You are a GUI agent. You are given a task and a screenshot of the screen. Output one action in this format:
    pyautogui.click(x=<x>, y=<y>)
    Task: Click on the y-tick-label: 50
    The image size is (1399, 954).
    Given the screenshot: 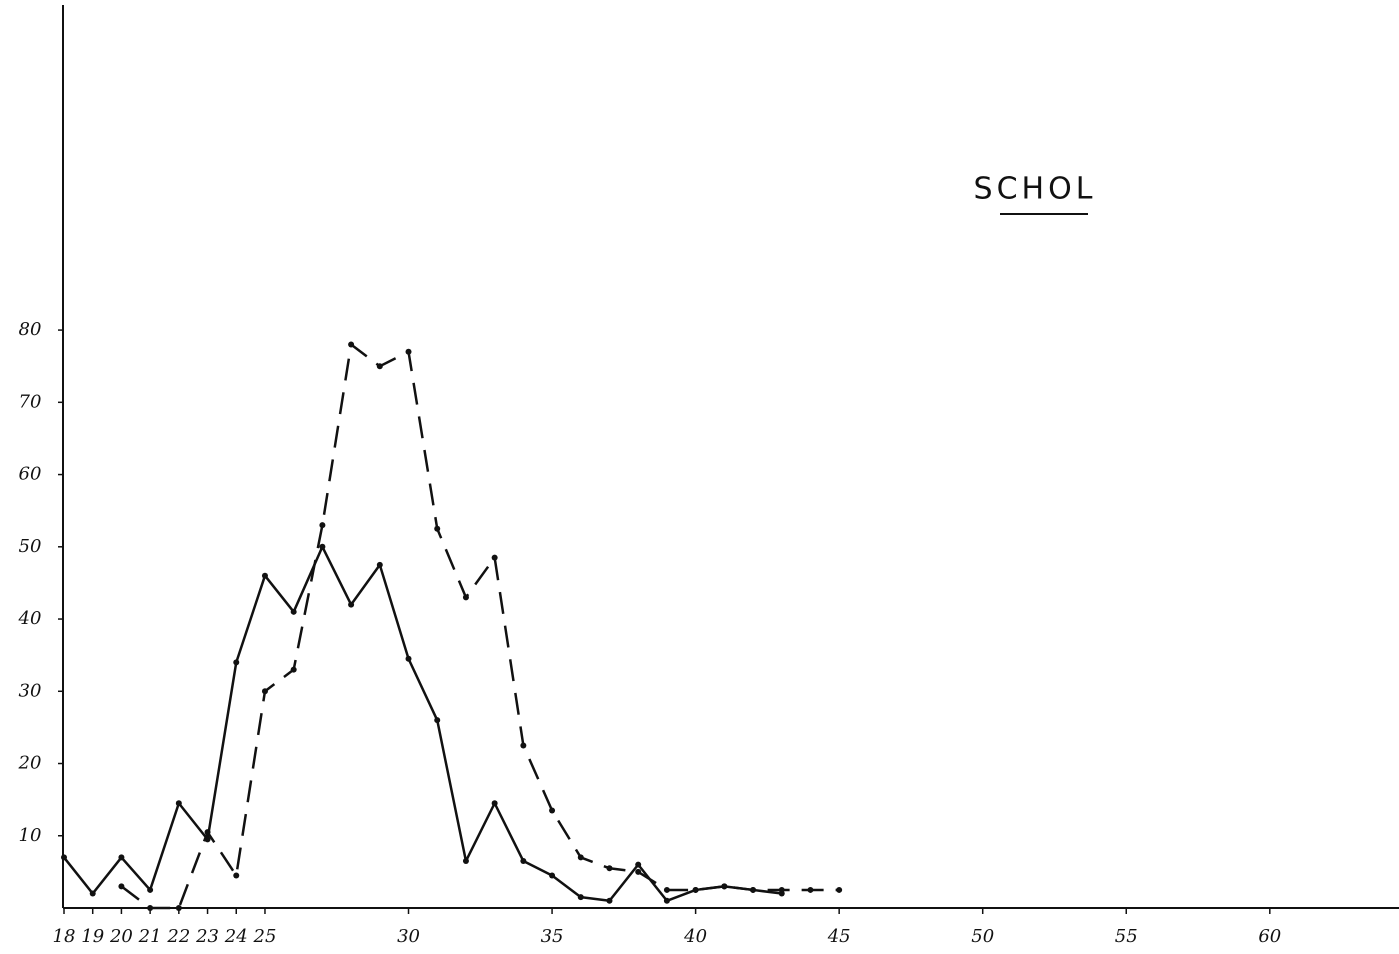 What is the action you would take?
    pyautogui.click(x=30, y=546)
    